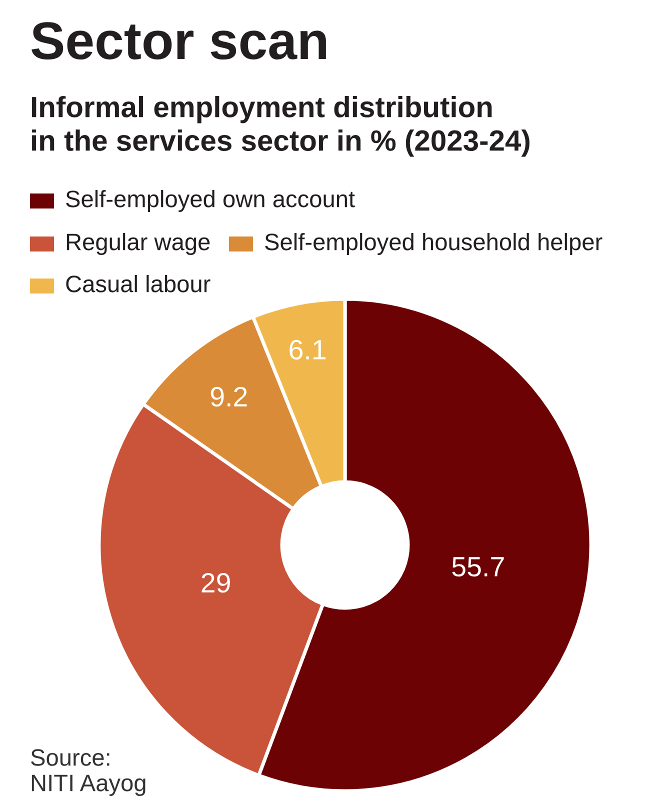 Image resolution: width=670 pixels, height=811 pixels. Describe the element at coordinates (433, 244) in the screenshot. I see `legend-label: Self-employed household helper` at that location.